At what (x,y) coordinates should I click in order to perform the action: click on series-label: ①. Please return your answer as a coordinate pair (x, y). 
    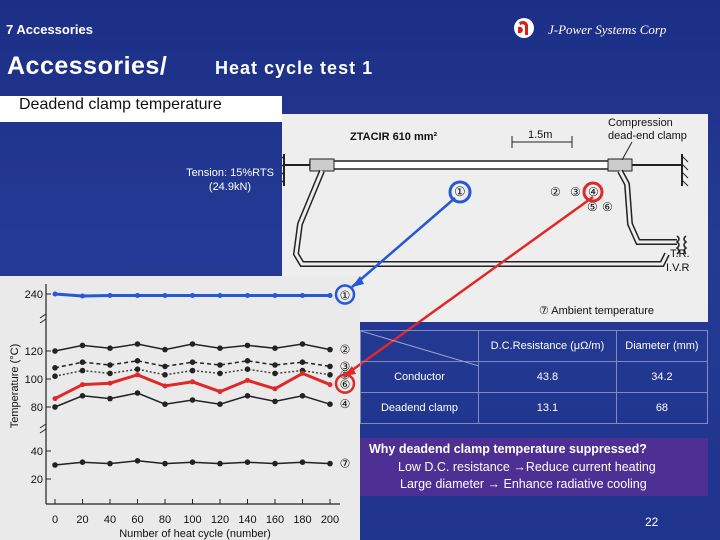
    Looking at the image, I should click on (345, 296).